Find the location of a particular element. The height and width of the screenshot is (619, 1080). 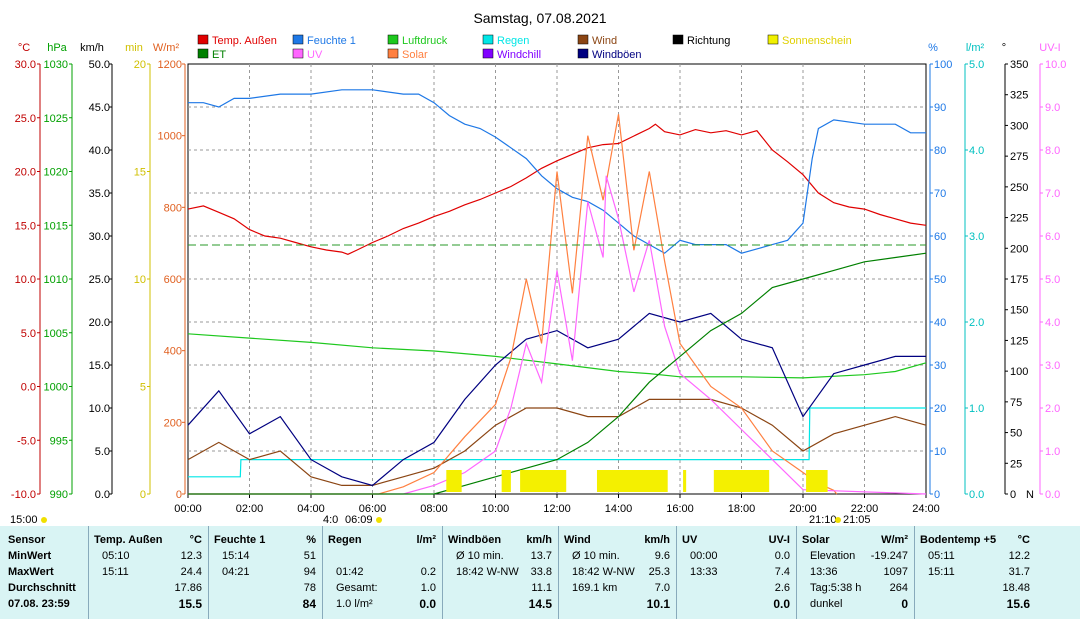

cell-value: 33.8 is located at coordinates (541, 572).